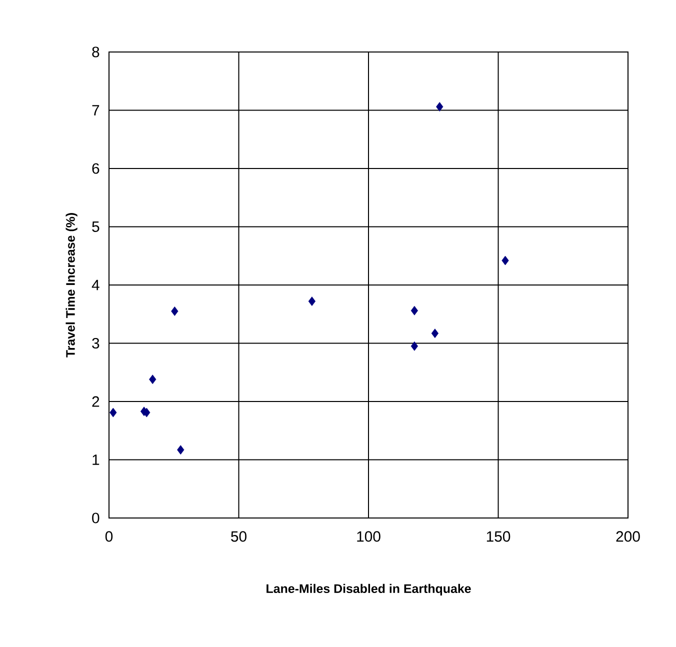 This screenshot has height=647, width=676. I want to click on y-tick-label: 2, so click(96, 401).